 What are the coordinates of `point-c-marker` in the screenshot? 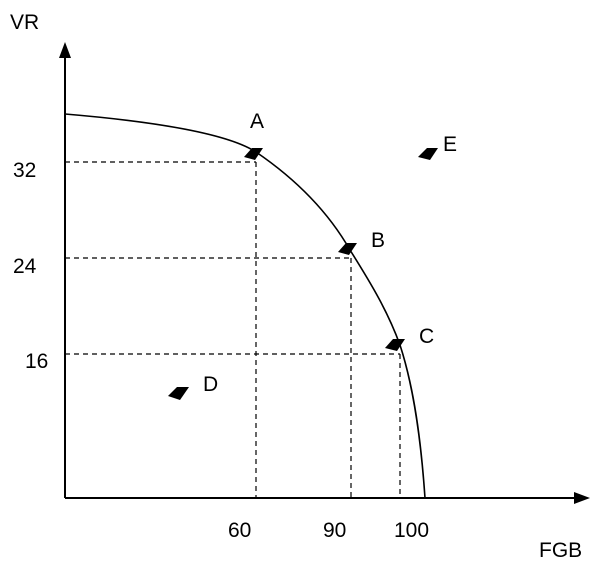 It's located at (395, 345).